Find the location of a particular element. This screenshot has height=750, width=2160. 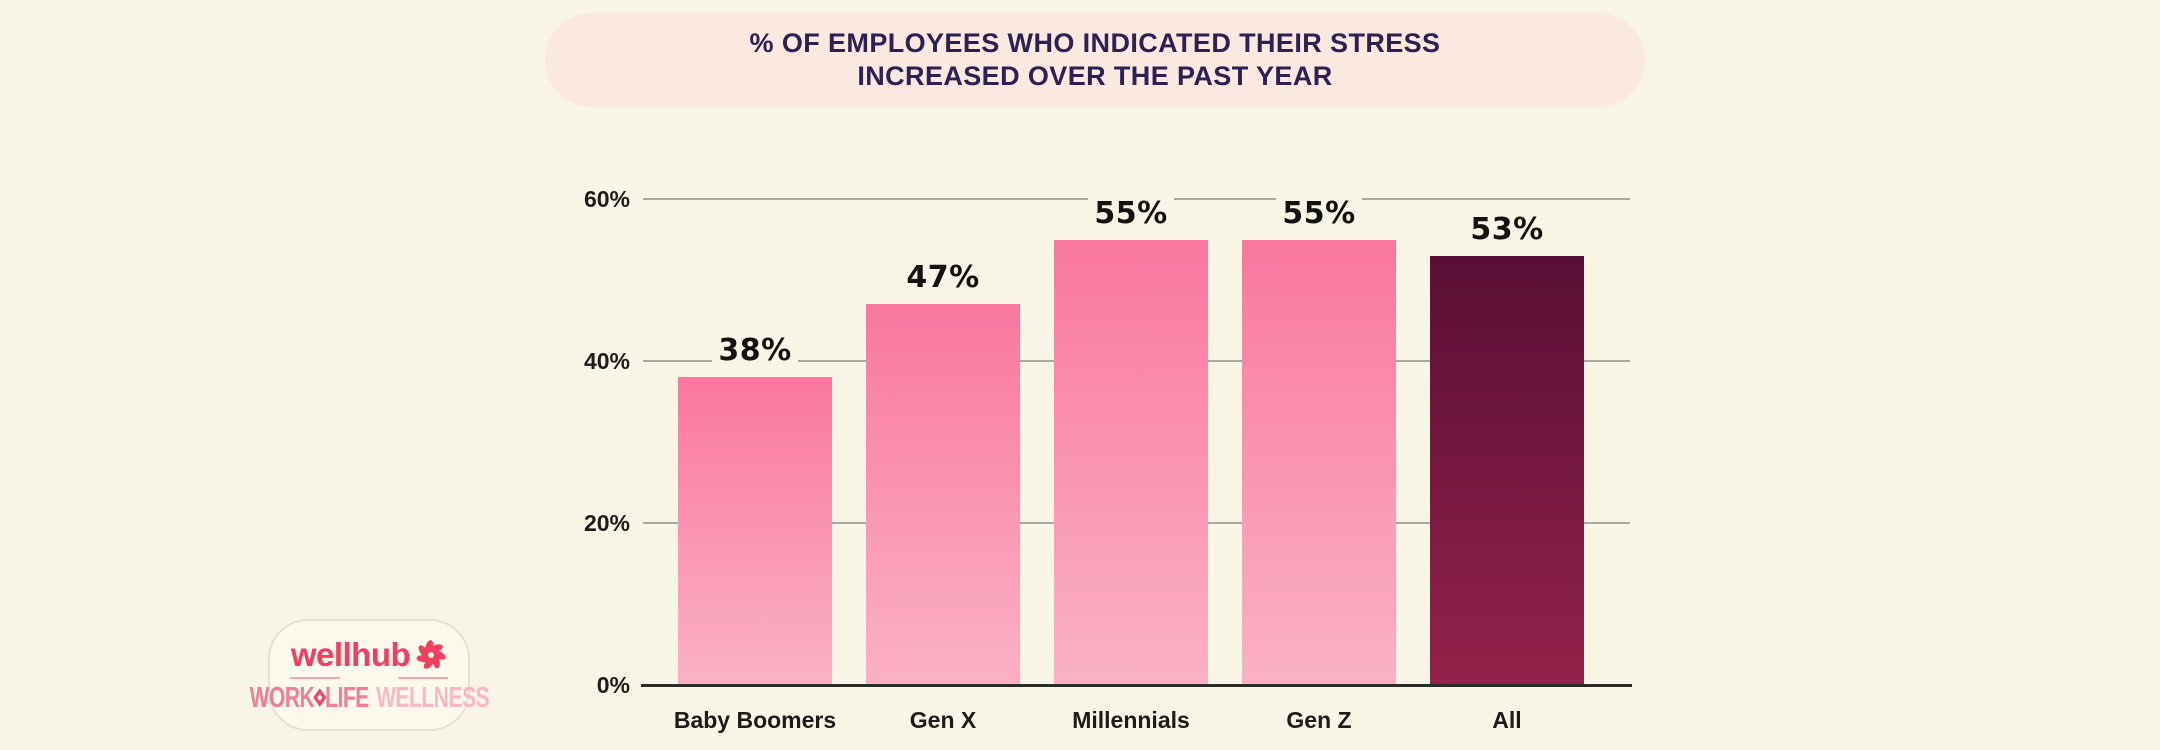

logo-word-life: LIFE is located at coordinates (346, 697).